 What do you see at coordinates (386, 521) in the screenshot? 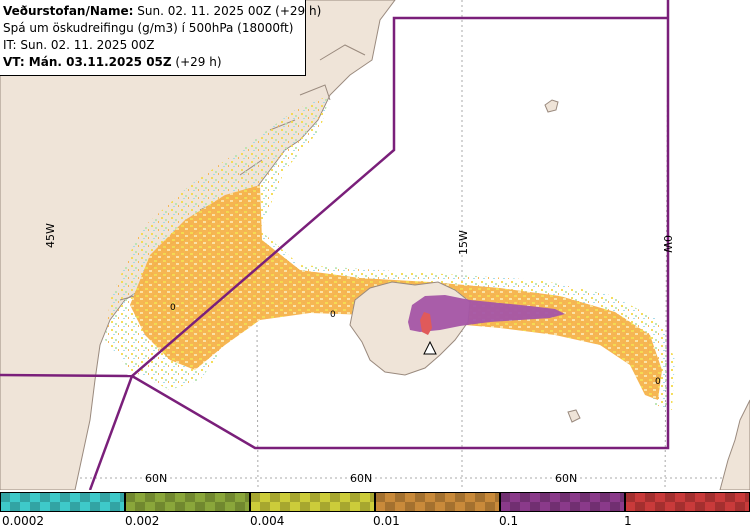
I see `legend-tick-3: 0.01` at bounding box center [386, 521].